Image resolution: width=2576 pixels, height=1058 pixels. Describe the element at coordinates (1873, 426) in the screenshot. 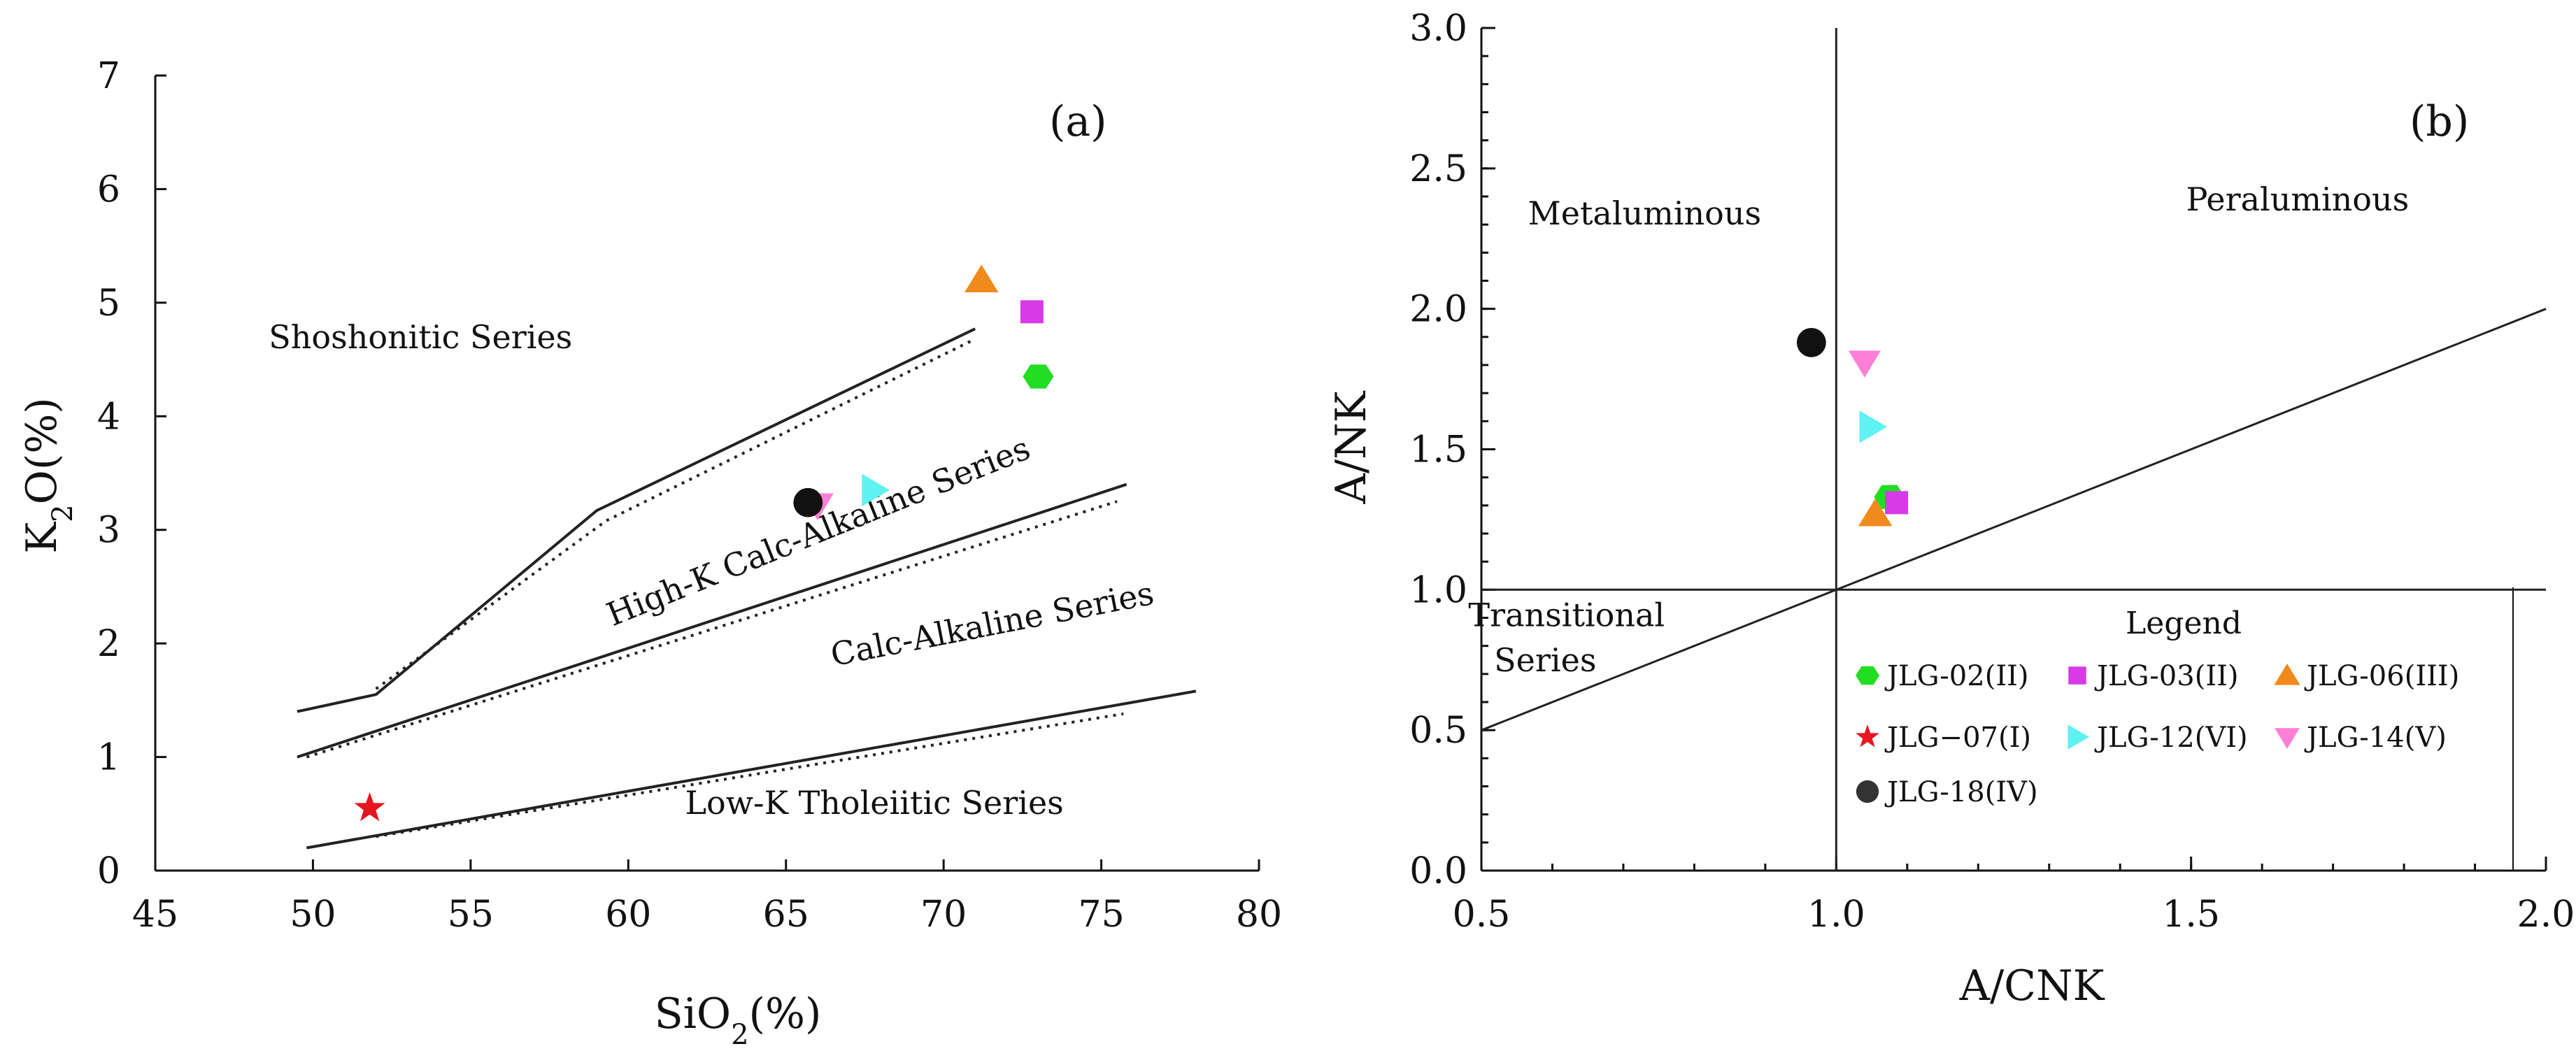

I see `panel-b-point-jlg-12-vi` at that location.